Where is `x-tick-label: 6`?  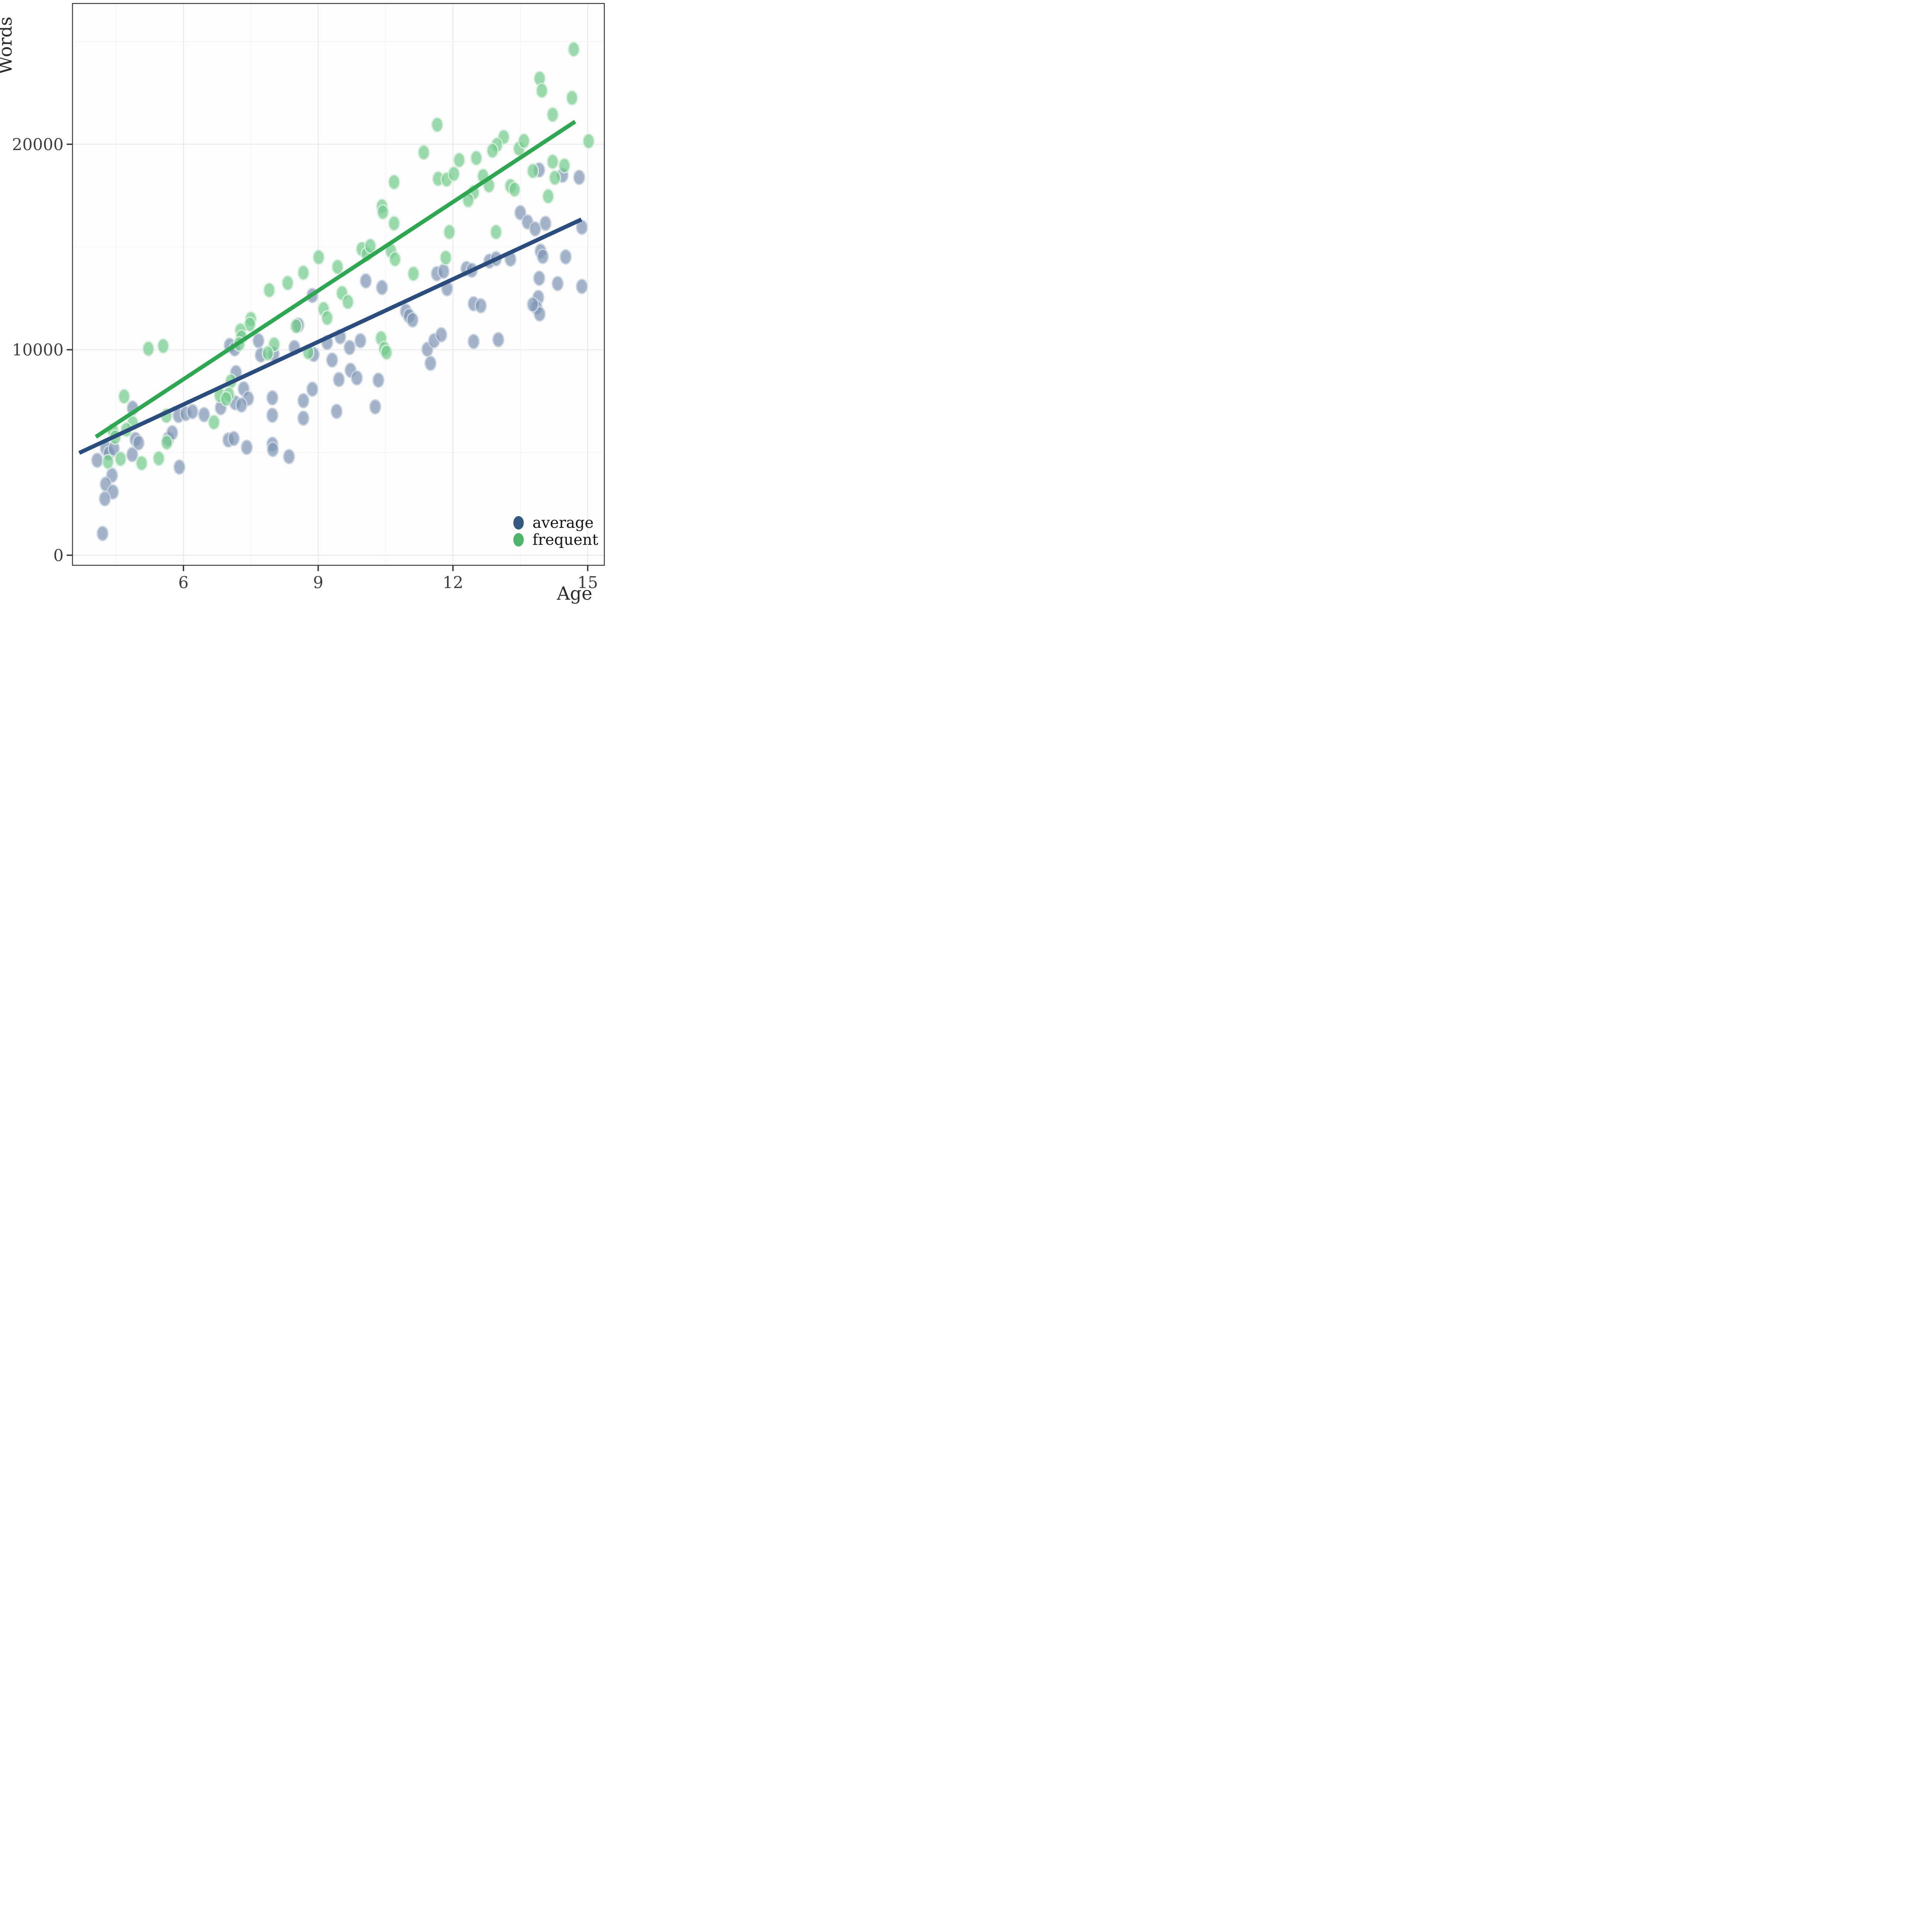
x-tick-label: 6 is located at coordinates (184, 582).